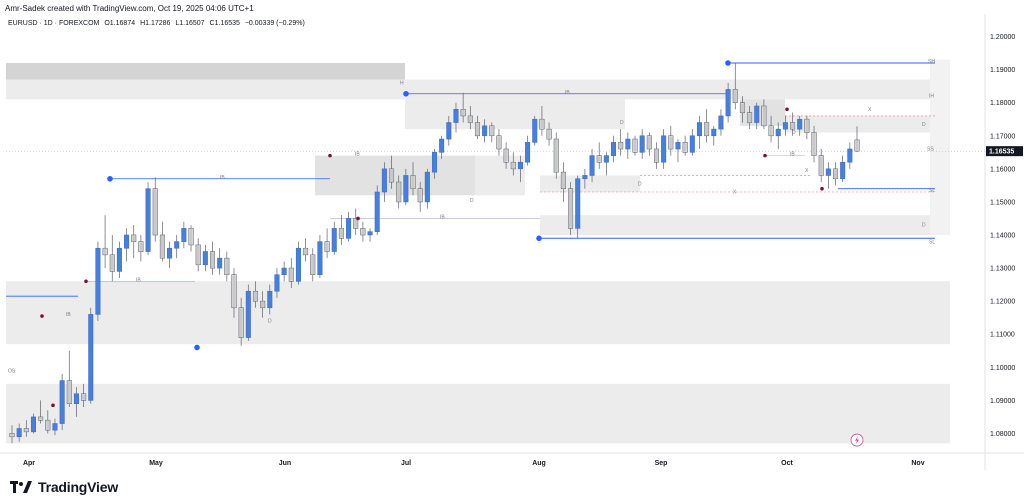  I want to click on symbol-name: EURUSD · 1D · FOREXCOM, so click(54, 23).